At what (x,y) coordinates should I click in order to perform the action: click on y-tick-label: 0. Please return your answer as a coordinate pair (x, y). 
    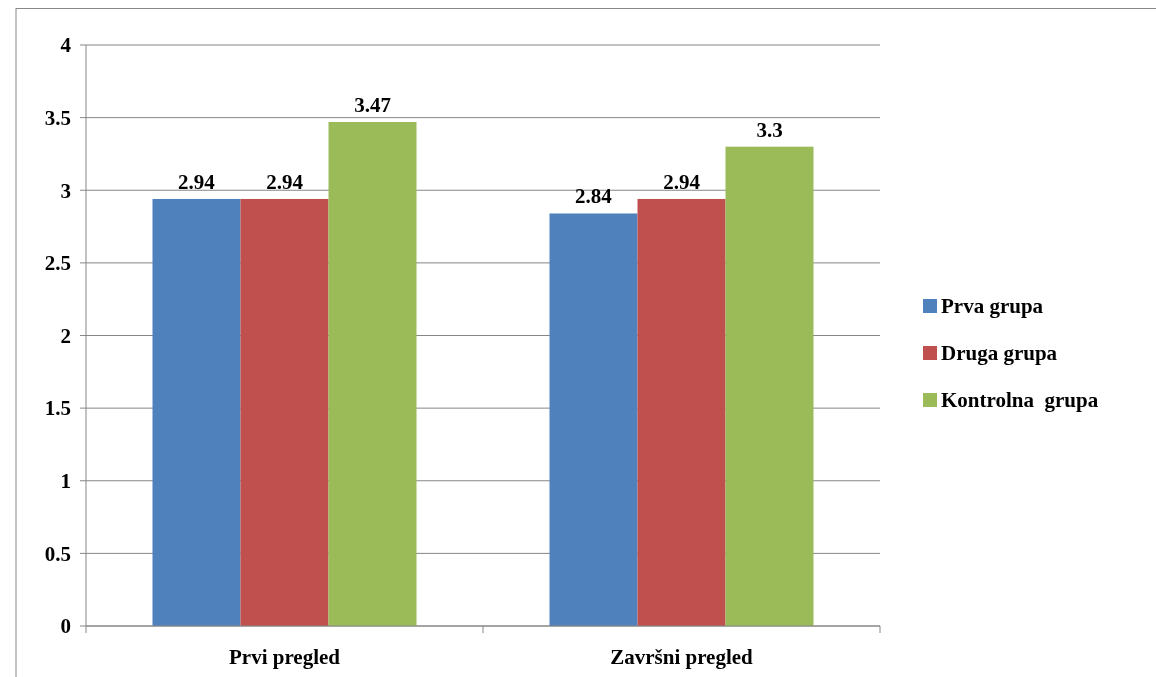
    Looking at the image, I should click on (65, 626).